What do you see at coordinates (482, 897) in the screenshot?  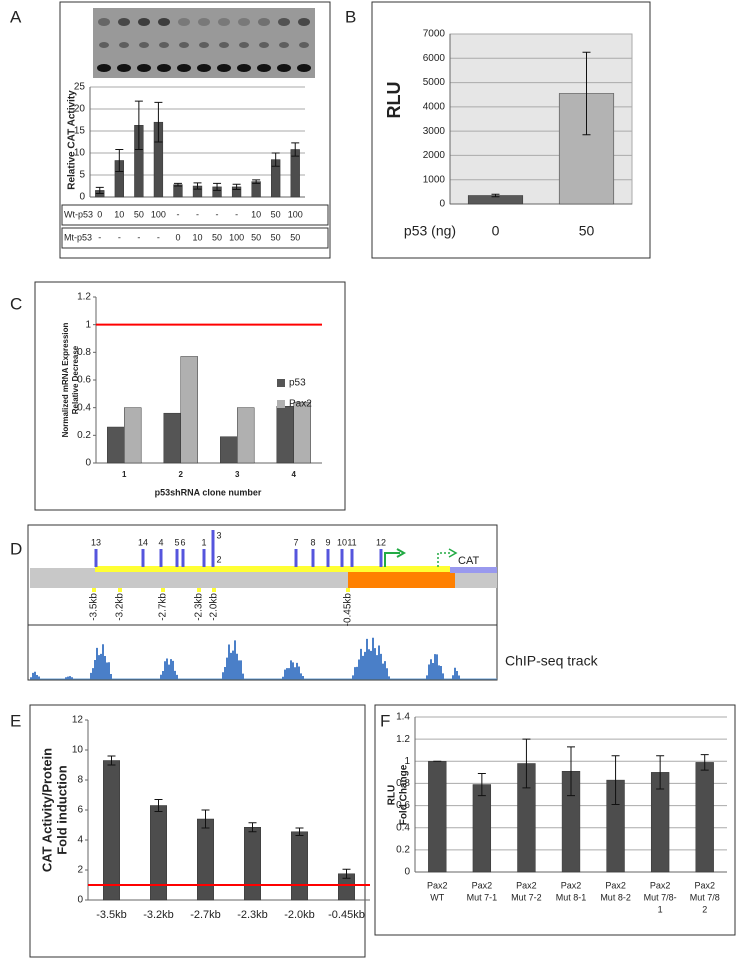 I see `x-tick-label: Mut 7-1` at bounding box center [482, 897].